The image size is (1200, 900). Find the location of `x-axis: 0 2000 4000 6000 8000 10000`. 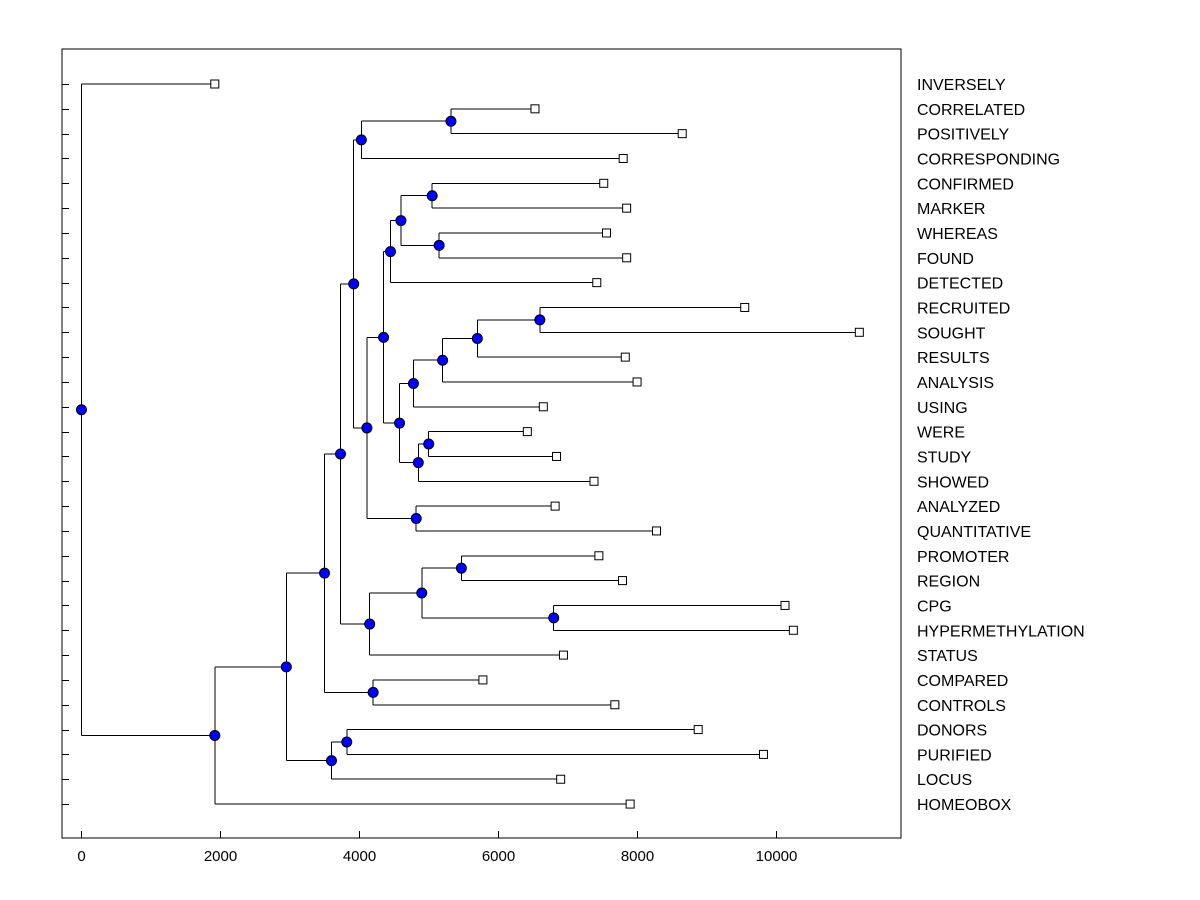

x-axis: 0 2000 4000 6000 8000 10000 is located at coordinates (437, 848).